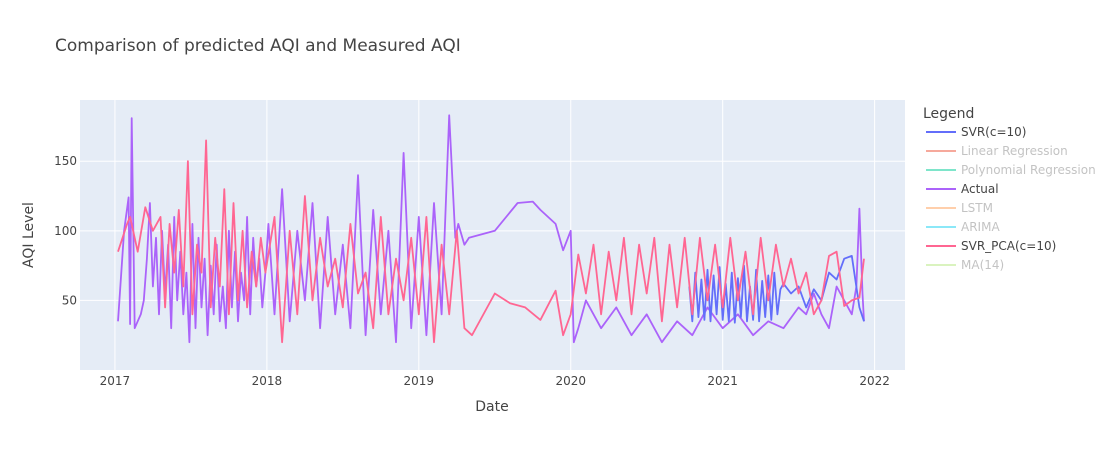  I want to click on legend-item-linear-regression: Linear Regression, so click(997, 151).